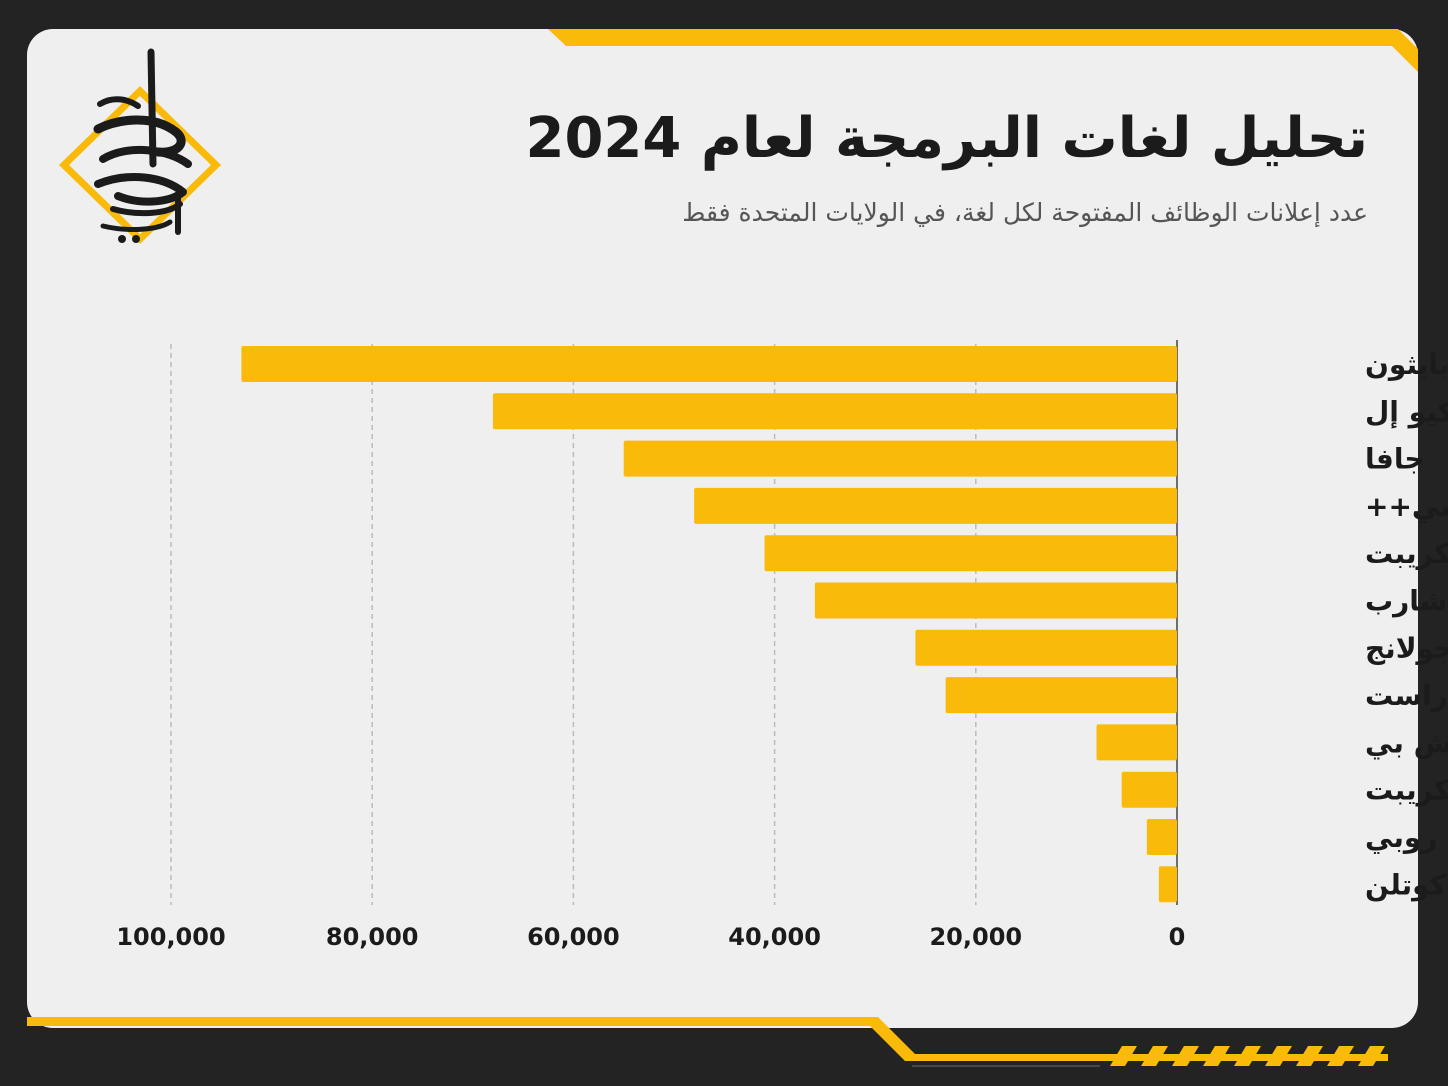 This screenshot has width=1448, height=1086. Describe the element at coordinates (947, 138) in the screenshot. I see `page-title: تحليل لغات البرمجة لعام 2024` at that location.